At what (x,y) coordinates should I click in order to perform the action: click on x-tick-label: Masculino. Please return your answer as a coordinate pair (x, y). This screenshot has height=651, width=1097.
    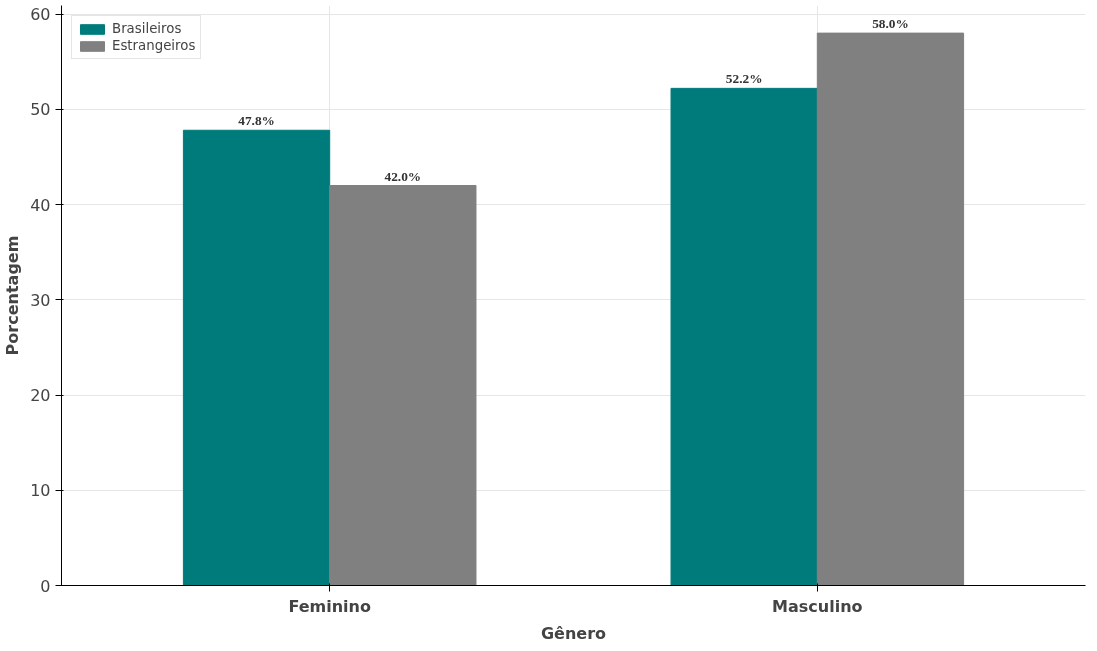
    Looking at the image, I should click on (817, 606).